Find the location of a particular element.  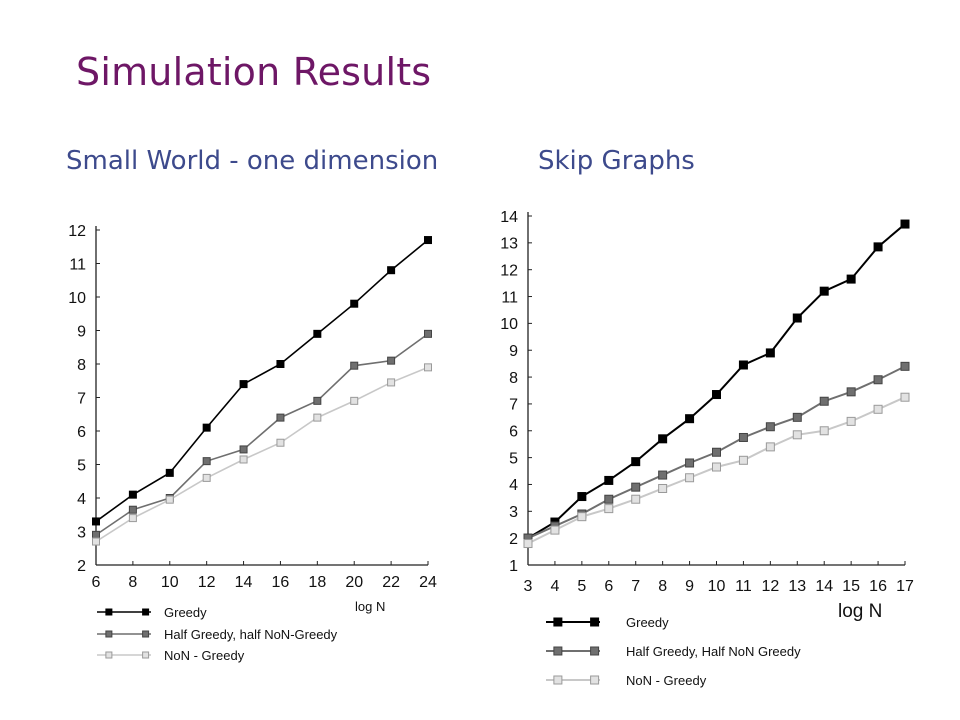

y-tick-label: 14 is located at coordinates (509, 217).